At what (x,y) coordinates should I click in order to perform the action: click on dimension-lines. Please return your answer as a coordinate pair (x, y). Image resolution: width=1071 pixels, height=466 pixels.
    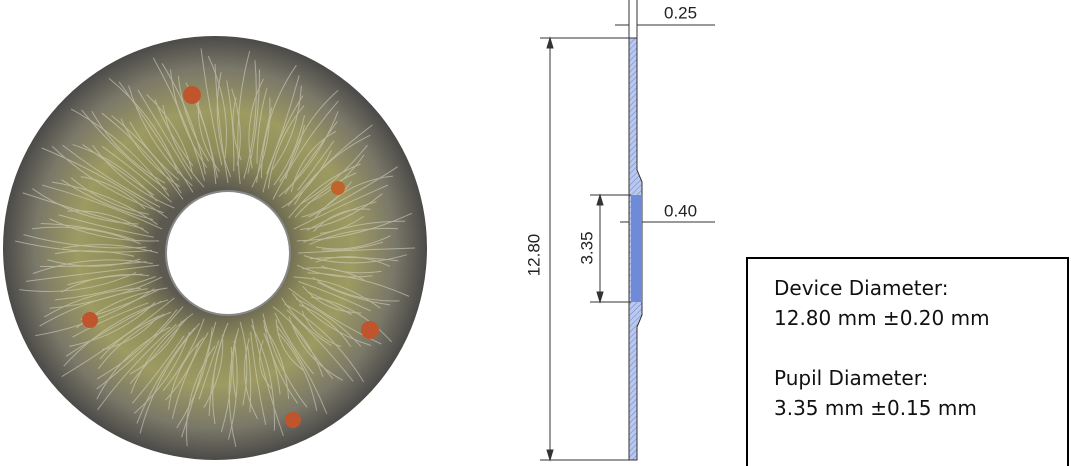
    Looking at the image, I should click on (585, 249).